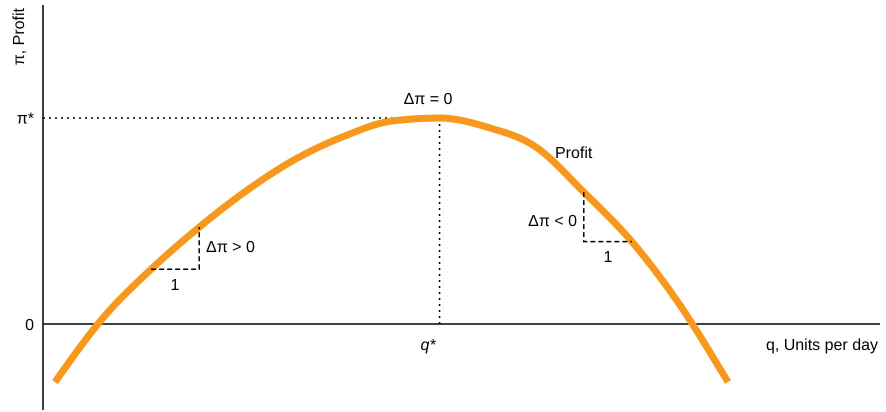 Image resolution: width=886 pixels, height=412 pixels. Describe the element at coordinates (428, 99) in the screenshot. I see `text: Δπ = 0` at that location.